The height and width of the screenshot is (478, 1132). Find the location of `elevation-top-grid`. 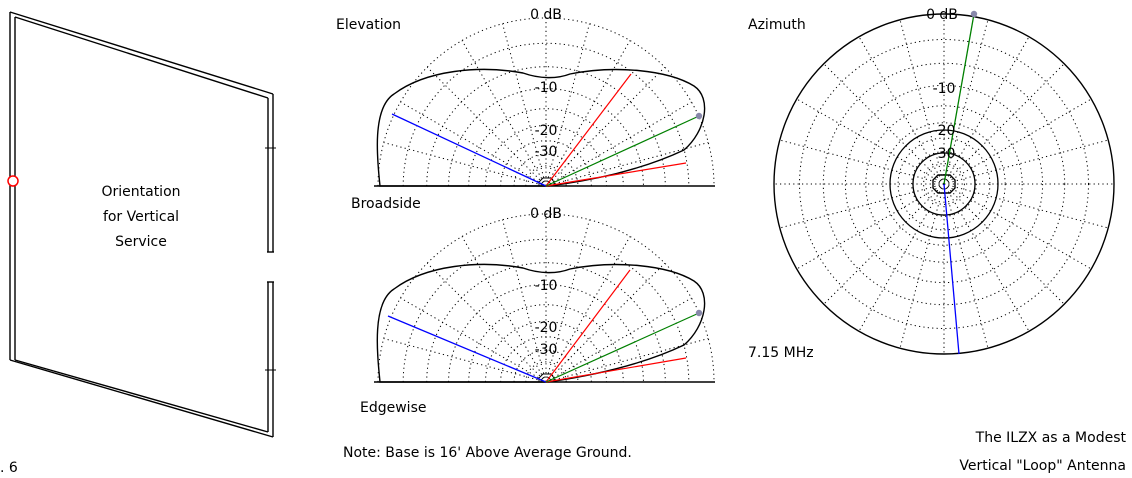

elevation-top-grid is located at coordinates (546, 102).